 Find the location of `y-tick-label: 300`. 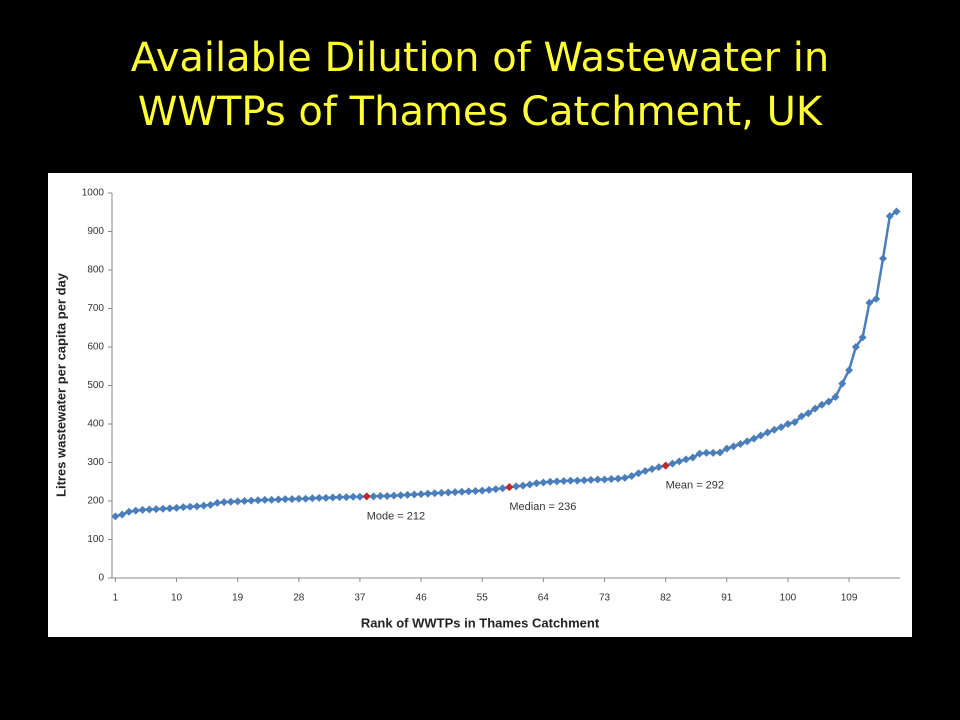

y-tick-label: 300 is located at coordinates (95, 462).